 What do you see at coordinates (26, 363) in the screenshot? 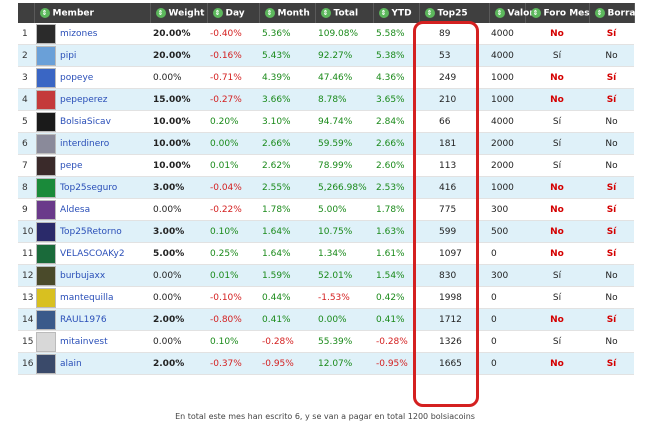
I see `rank-cell: 16` at bounding box center [26, 363].